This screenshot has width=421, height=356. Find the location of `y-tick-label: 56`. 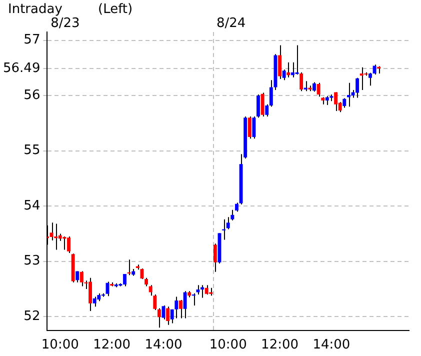

y-tick-label: 56 is located at coordinates (32, 95).